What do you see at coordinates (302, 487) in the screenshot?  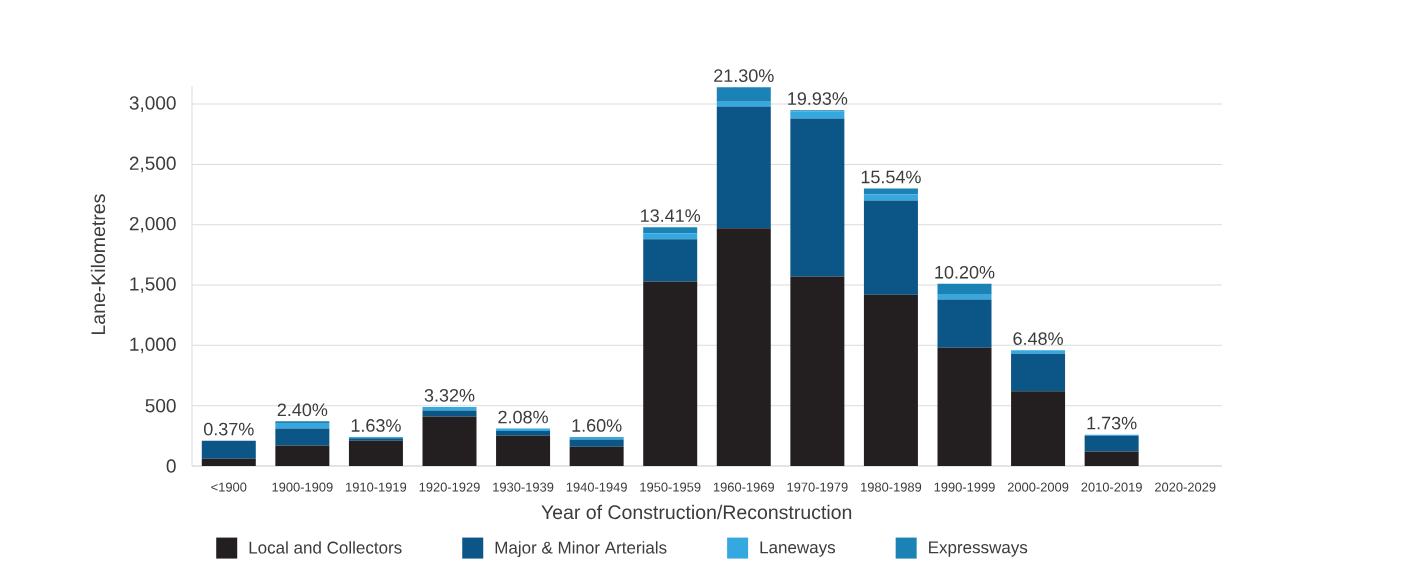 I see `x-tick-label: 1900-1909` at bounding box center [302, 487].